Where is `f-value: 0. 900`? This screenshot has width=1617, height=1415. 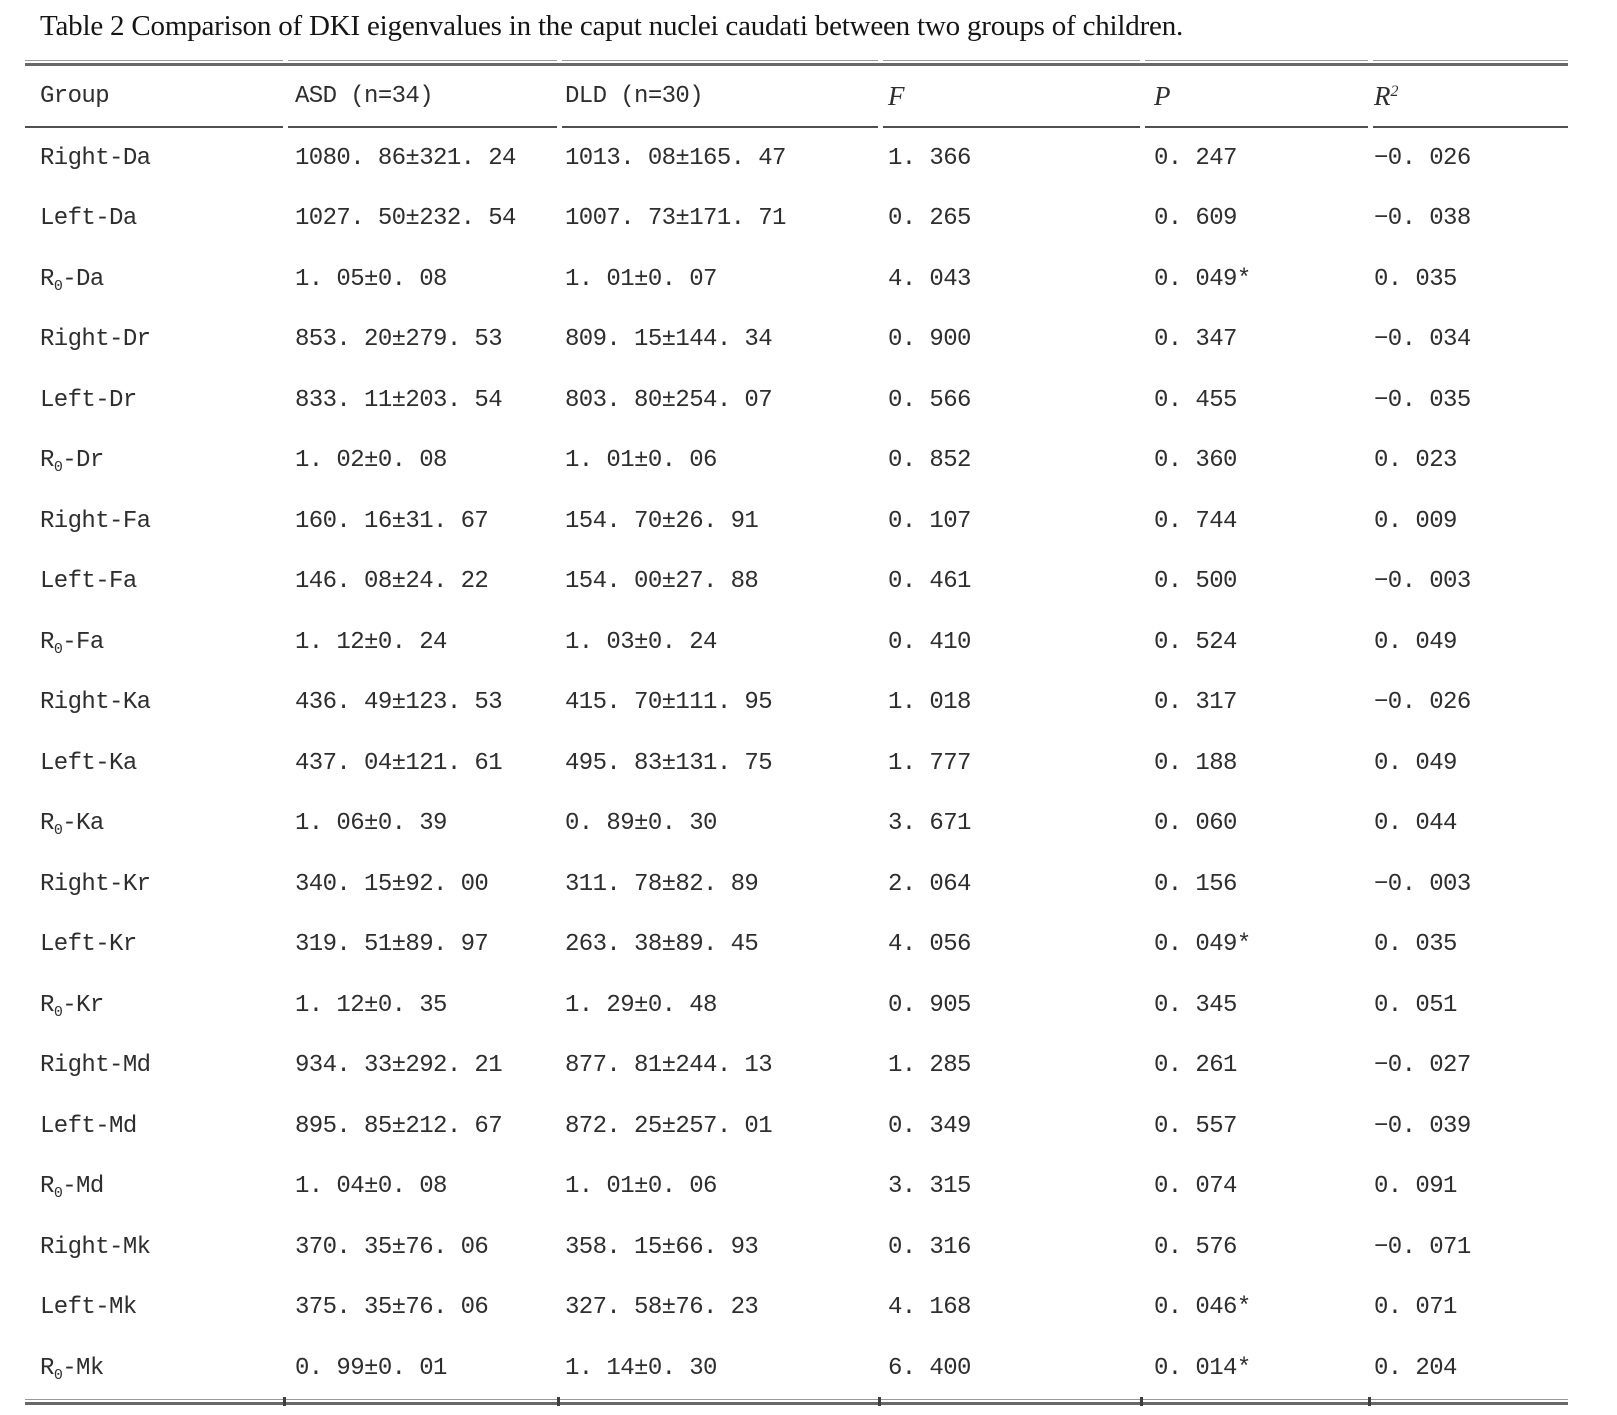 f-value: 0. 900 is located at coordinates (929, 340).